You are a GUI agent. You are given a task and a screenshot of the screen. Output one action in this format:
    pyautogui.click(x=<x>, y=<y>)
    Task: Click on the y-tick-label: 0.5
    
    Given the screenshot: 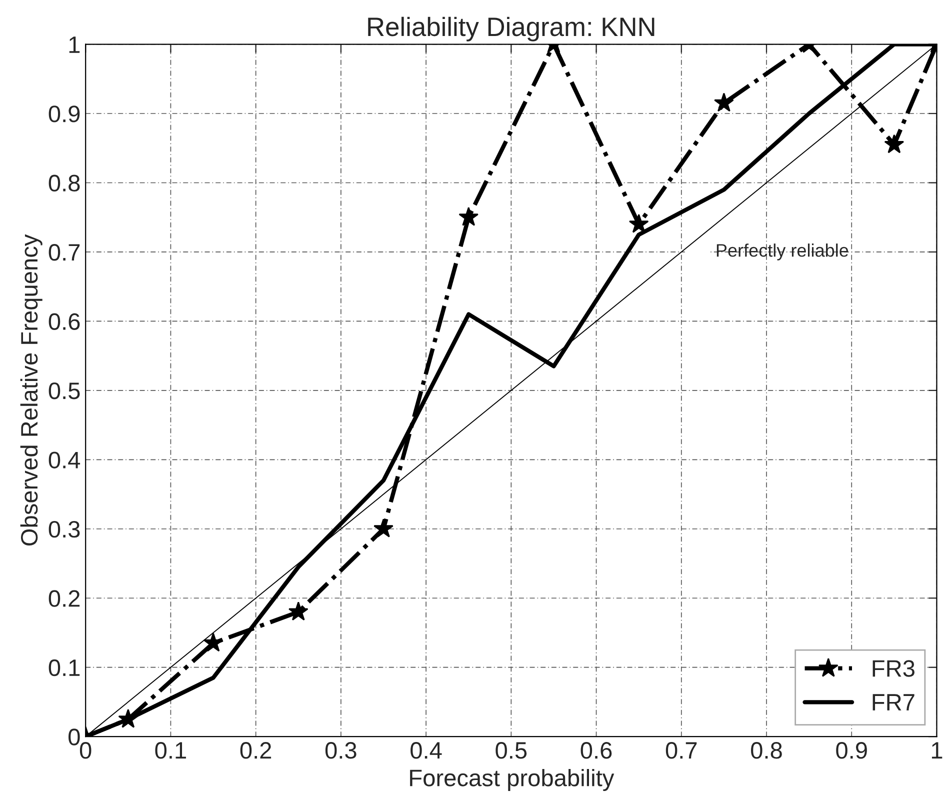 What is the action you would take?
    pyautogui.click(x=64, y=391)
    